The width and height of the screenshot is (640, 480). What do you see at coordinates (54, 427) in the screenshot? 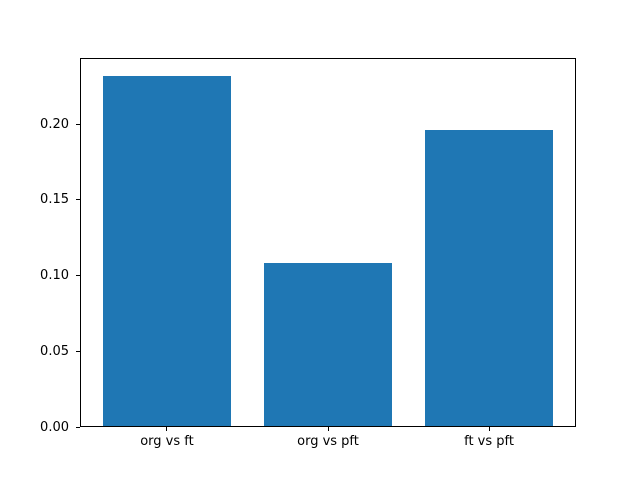
I see `y-tick-label: 0.00` at bounding box center [54, 427].